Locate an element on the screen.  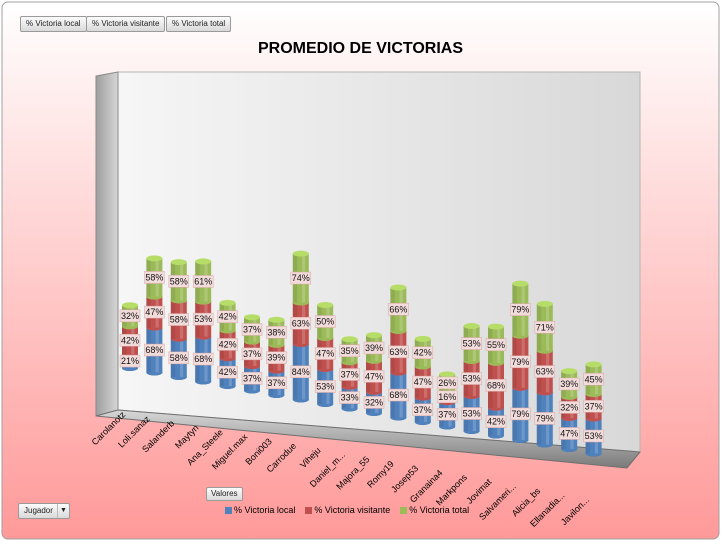
data-label-4-2: 42% is located at coordinates (228, 317).